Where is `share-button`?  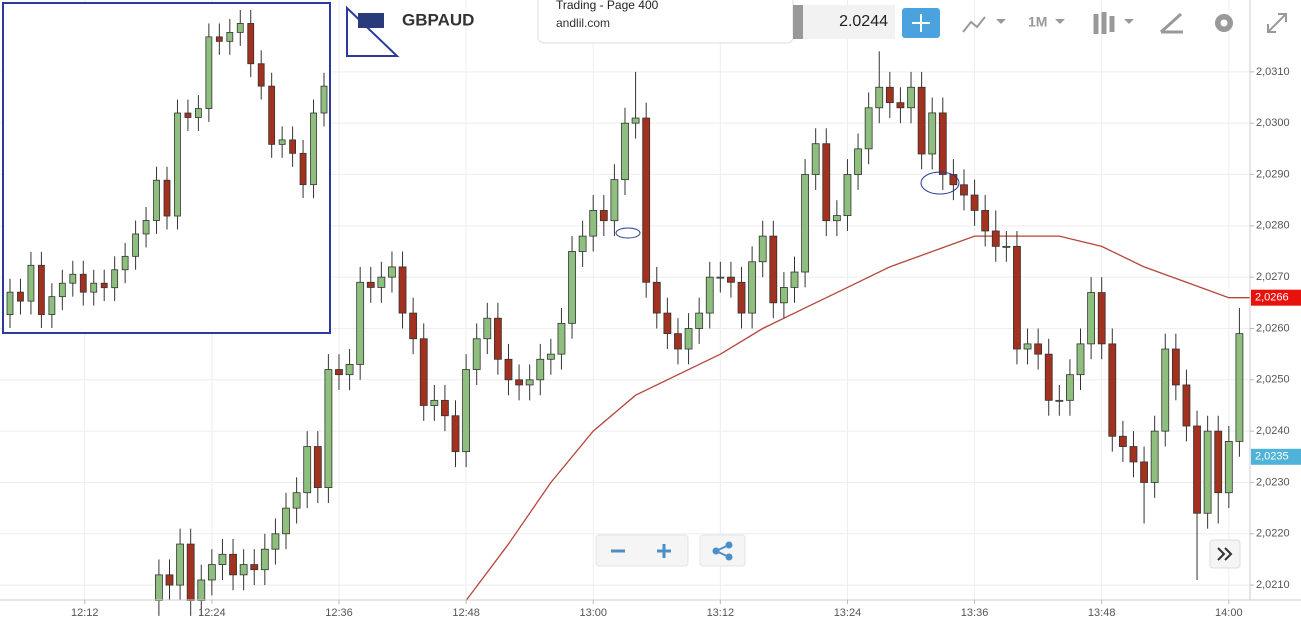 share-button is located at coordinates (722, 550).